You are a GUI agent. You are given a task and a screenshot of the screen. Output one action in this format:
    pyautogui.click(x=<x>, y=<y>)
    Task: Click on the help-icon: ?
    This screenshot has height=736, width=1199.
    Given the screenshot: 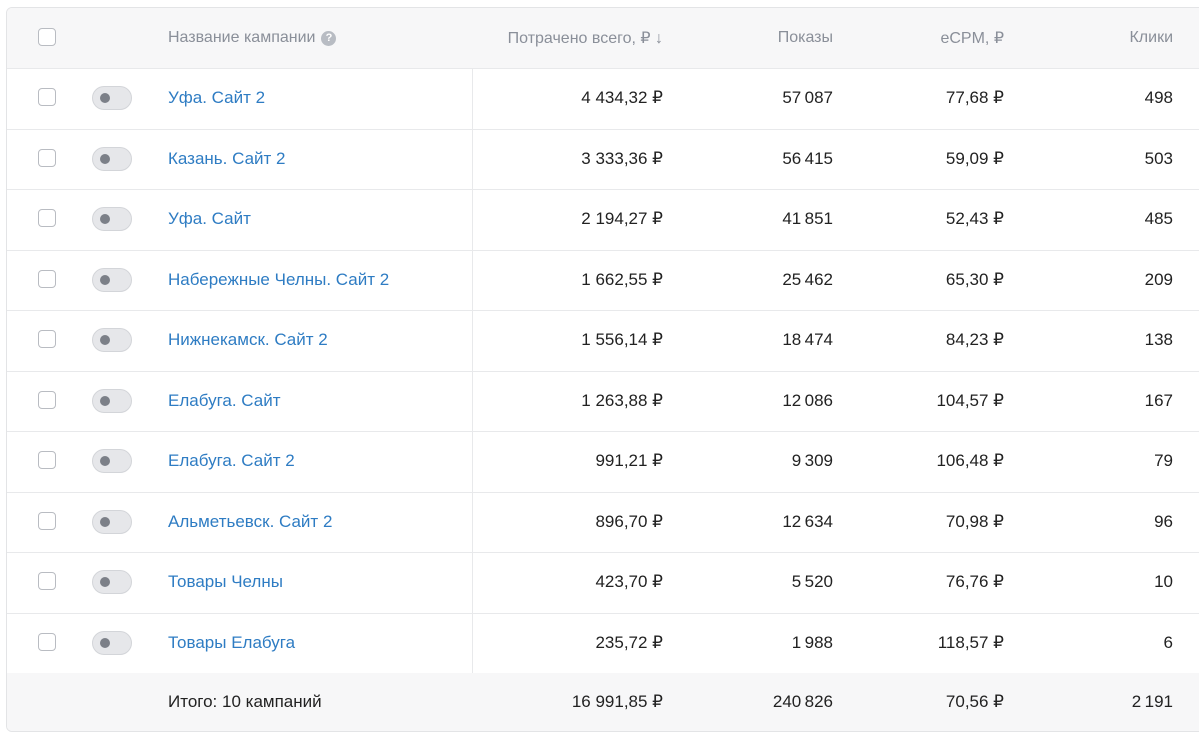 What is the action you would take?
    pyautogui.click(x=329, y=38)
    